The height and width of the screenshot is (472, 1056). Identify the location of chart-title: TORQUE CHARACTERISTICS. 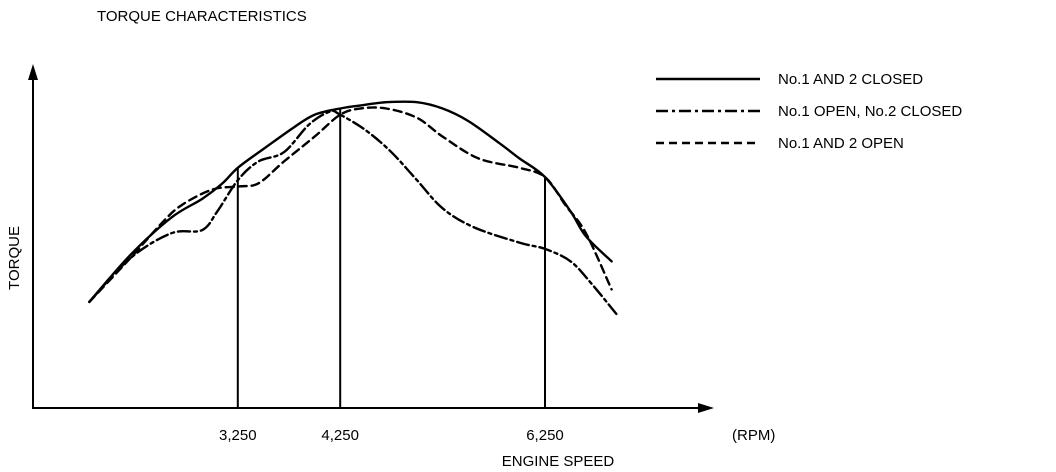
(202, 16).